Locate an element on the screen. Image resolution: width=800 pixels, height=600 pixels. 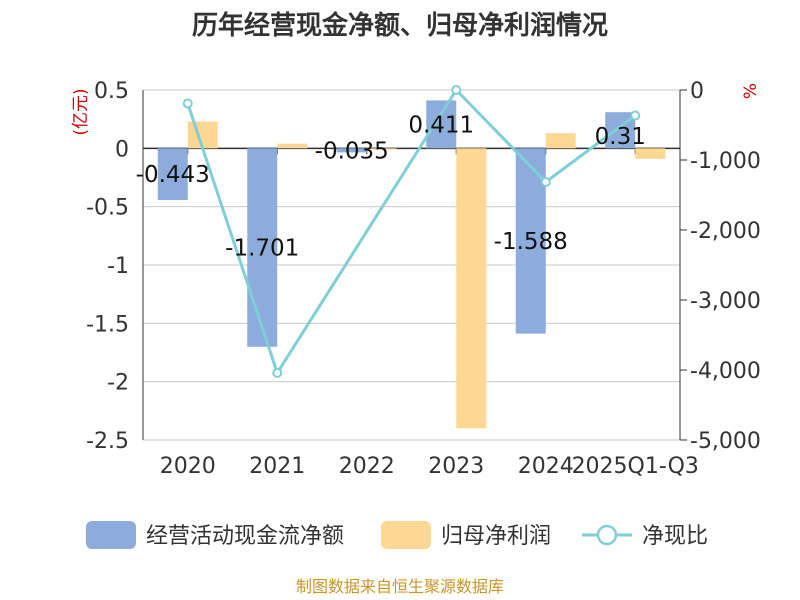
cashflow-data-label: -0.035 is located at coordinates (352, 151).